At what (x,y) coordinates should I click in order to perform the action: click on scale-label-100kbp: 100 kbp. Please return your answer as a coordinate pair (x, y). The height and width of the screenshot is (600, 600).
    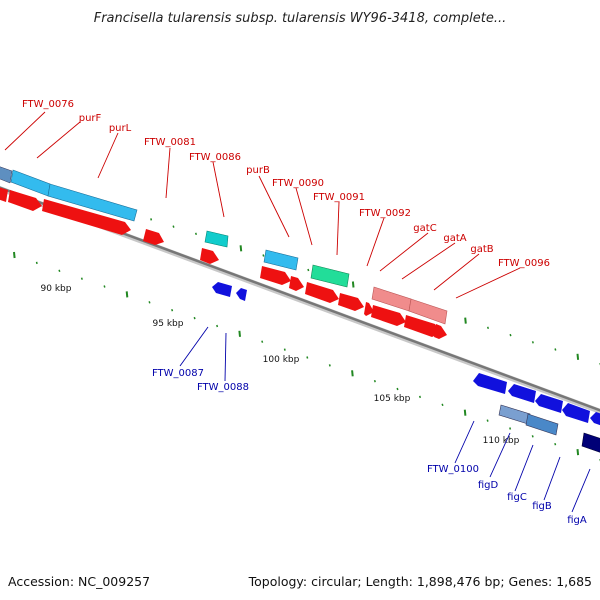
    Looking at the image, I should click on (281, 360).